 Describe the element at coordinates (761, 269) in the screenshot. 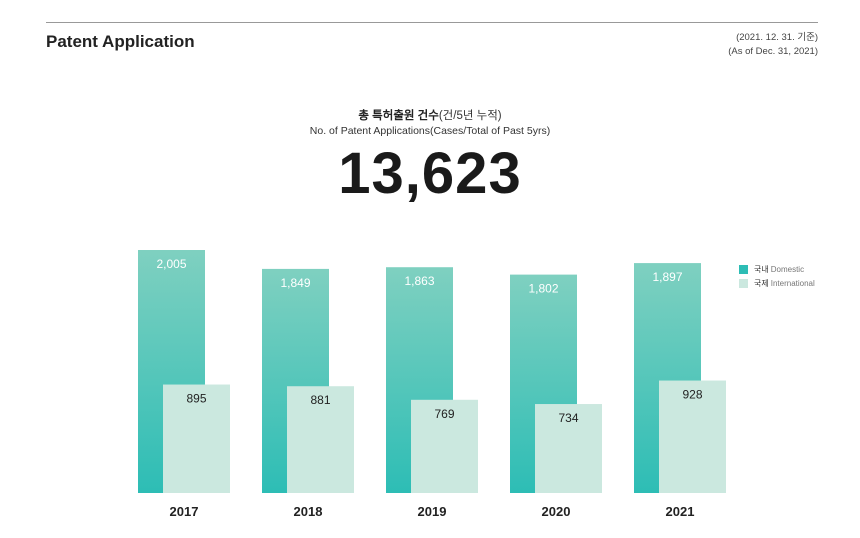

I see `legend-label-ko: 국내` at that location.